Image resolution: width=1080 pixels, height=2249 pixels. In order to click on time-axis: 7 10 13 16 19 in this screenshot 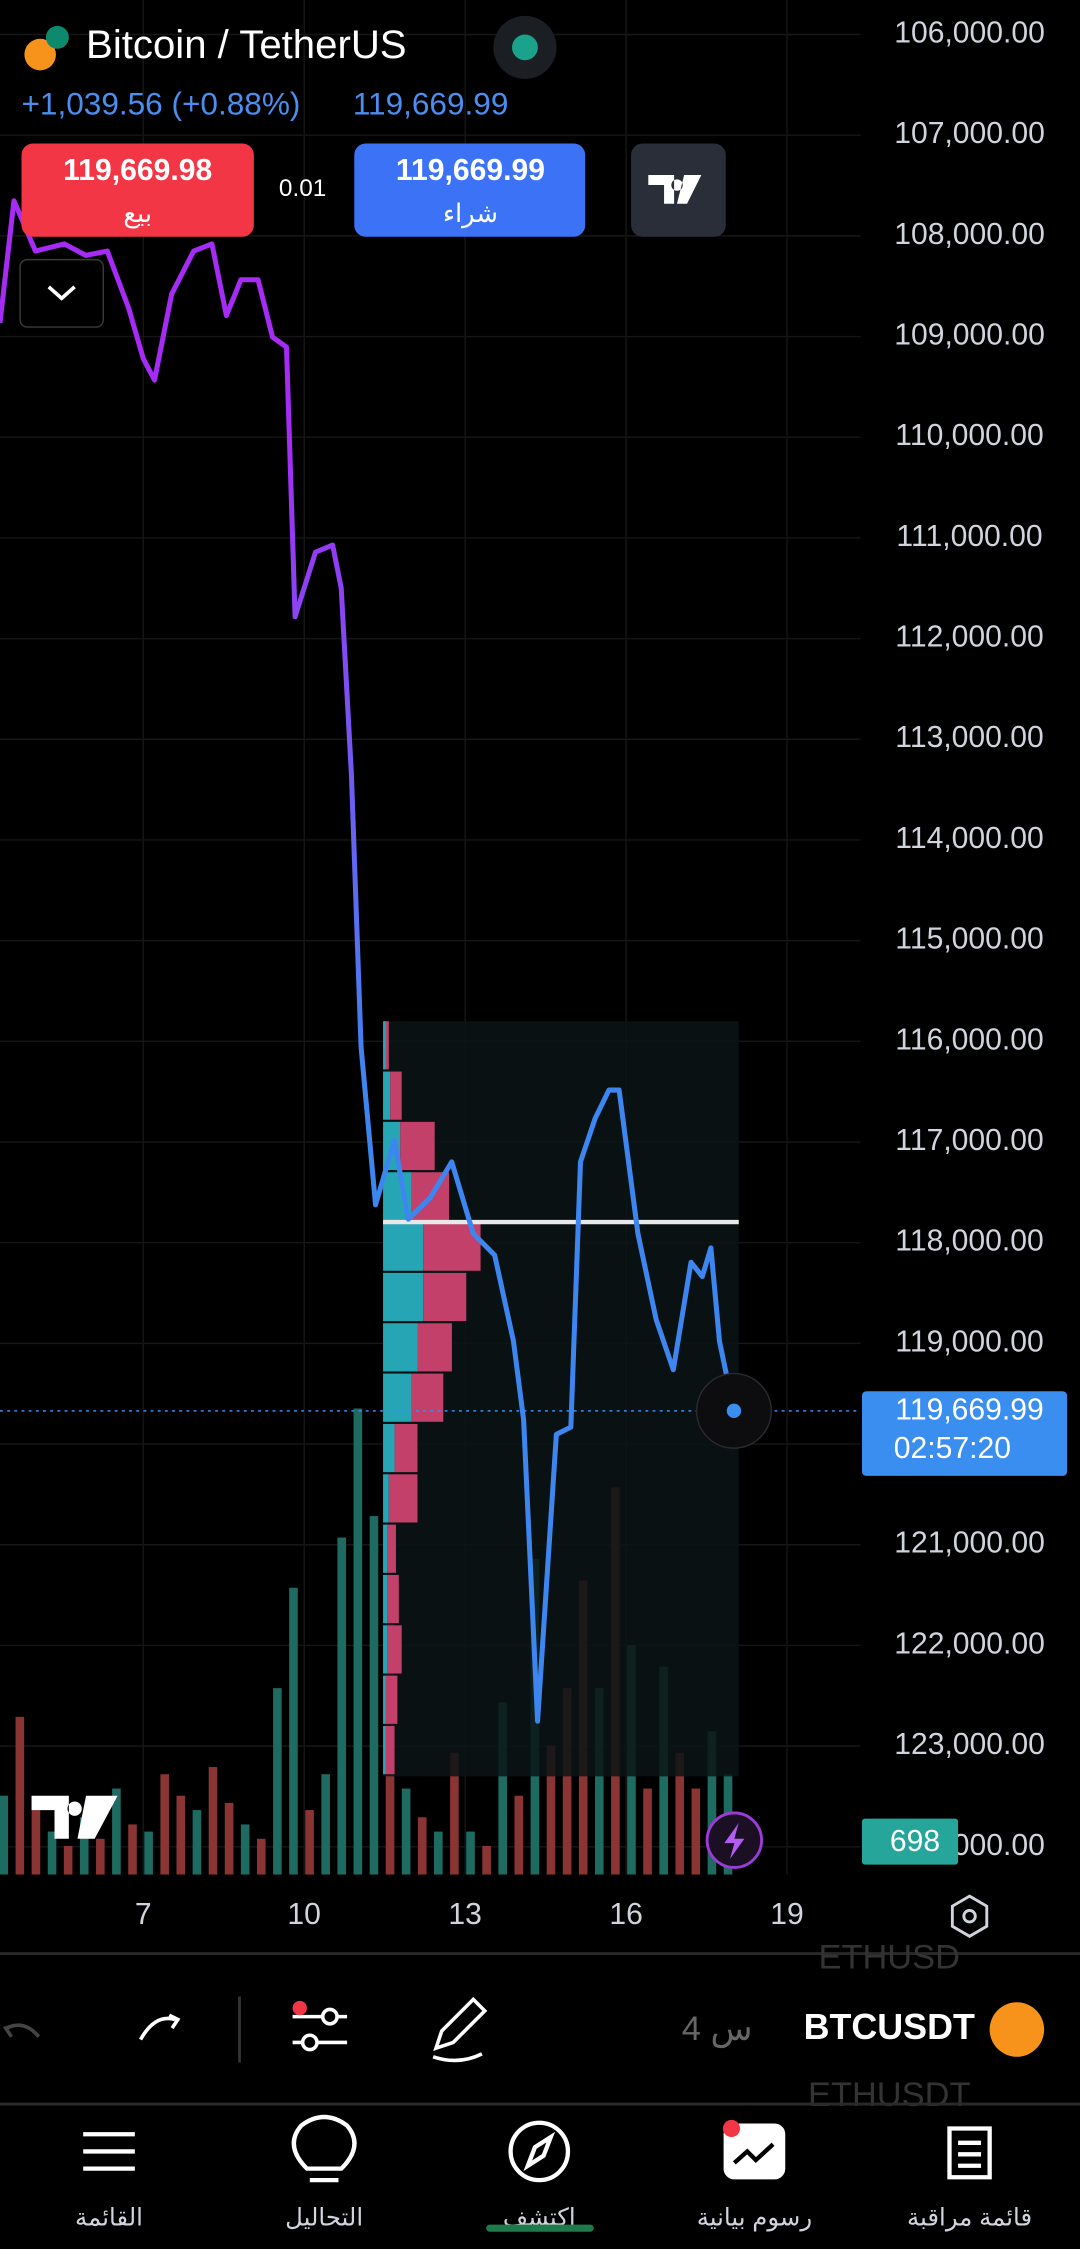, I will do `click(469, 1914)`.